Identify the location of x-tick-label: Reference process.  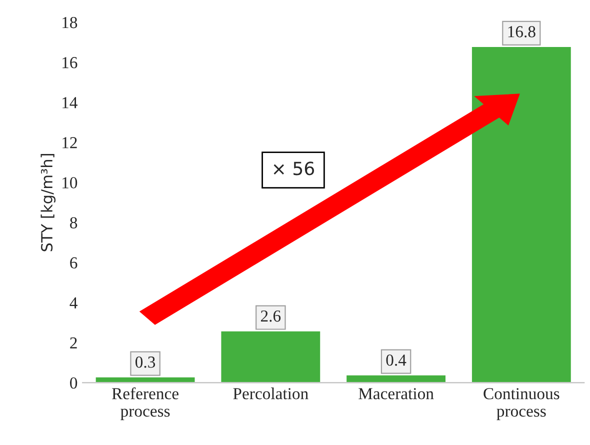
(145, 403).